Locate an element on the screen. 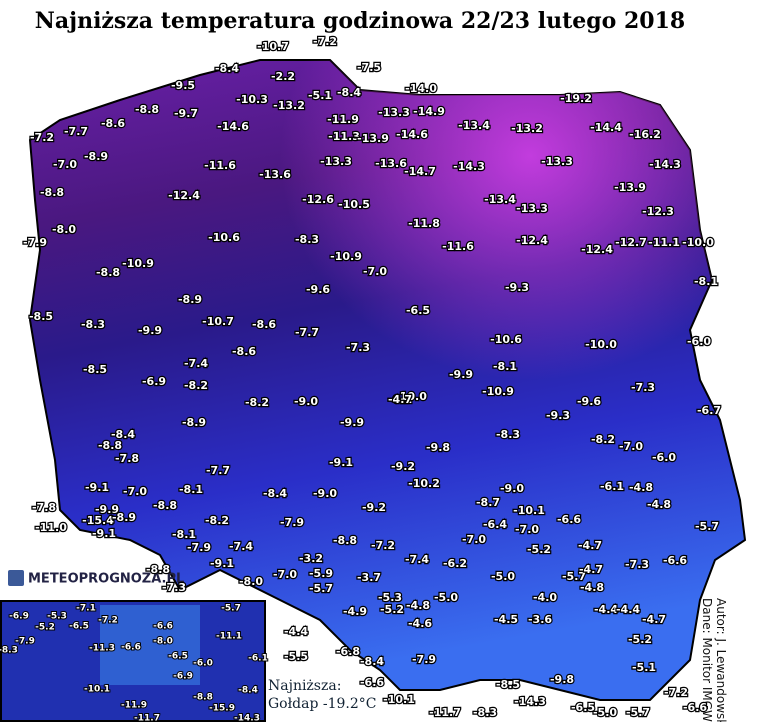 The width and height of the screenshot is (768, 722). inset-station-value: -7.2 is located at coordinates (108, 621).